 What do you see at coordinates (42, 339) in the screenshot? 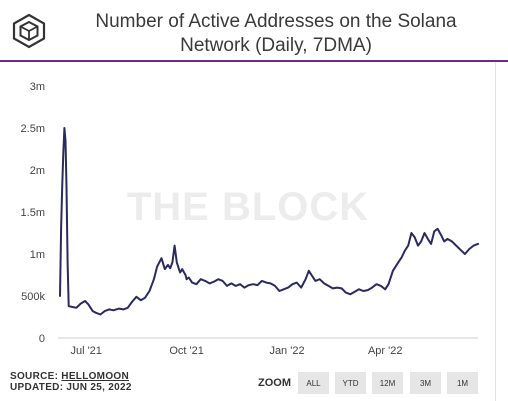
I see `y-tick-label: 0` at bounding box center [42, 339].